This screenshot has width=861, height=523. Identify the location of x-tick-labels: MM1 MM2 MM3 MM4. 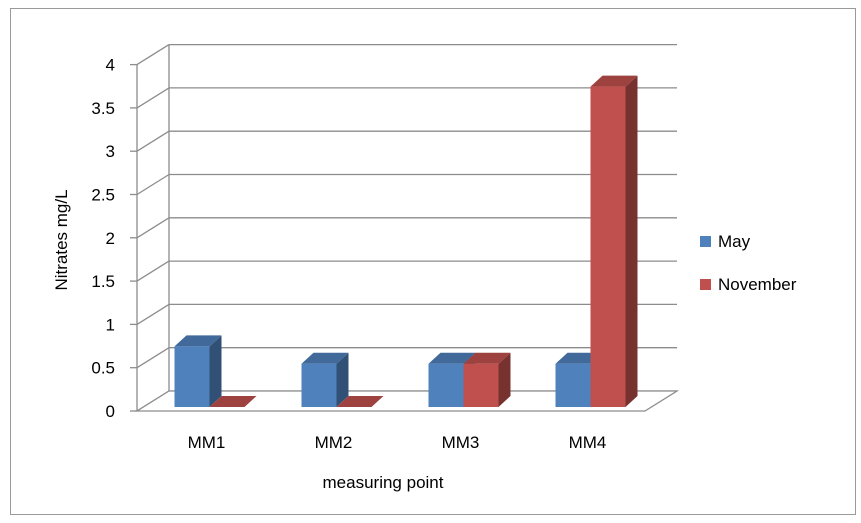
(397, 442).